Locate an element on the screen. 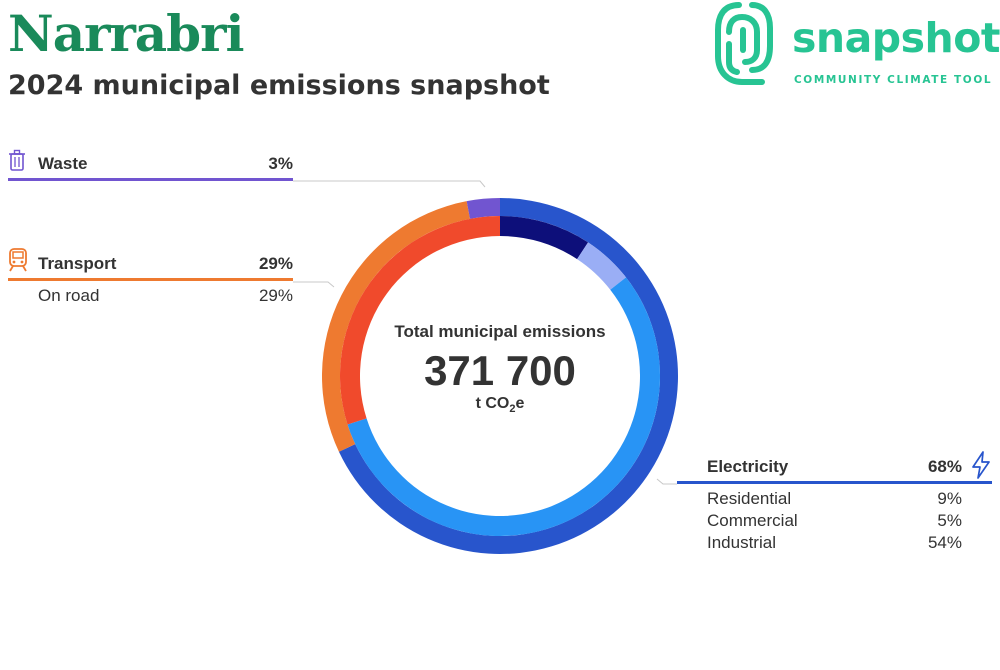  donut-outer-slice-transport is located at coordinates (396, 326).